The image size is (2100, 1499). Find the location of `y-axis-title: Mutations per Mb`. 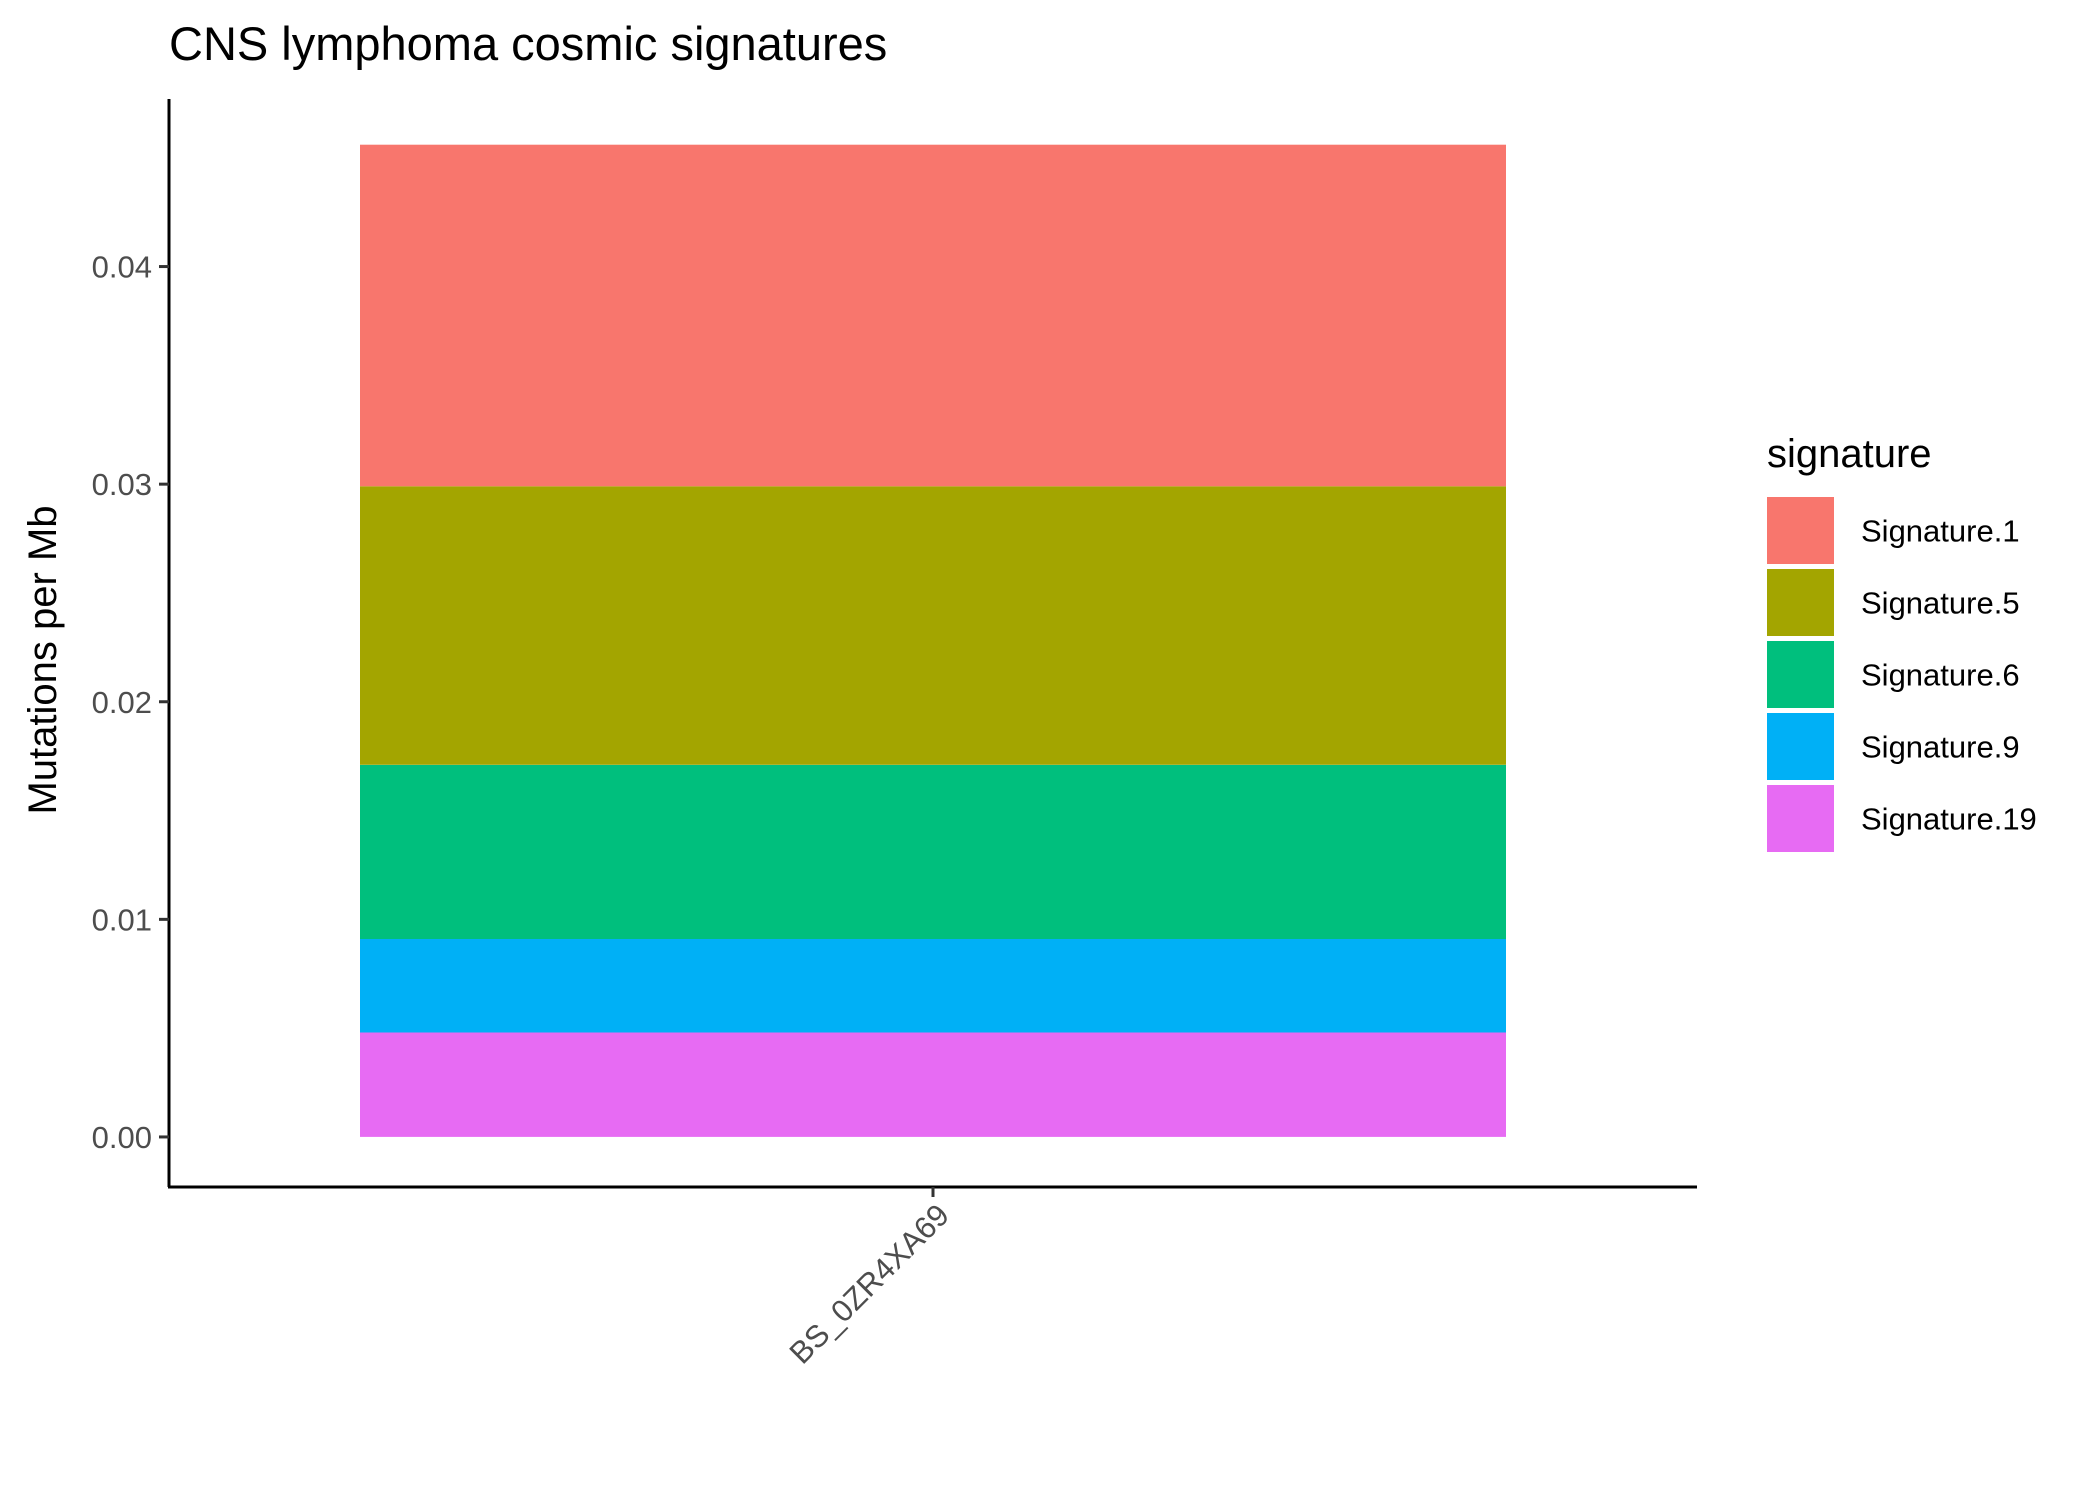

y-axis-title: Mutations per Mb is located at coordinates (43, 659).